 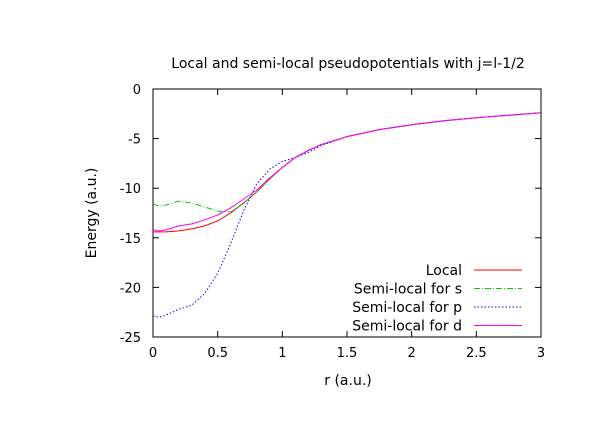 What do you see at coordinates (137, 90) in the screenshot?
I see `y-tick-label: 0` at bounding box center [137, 90].